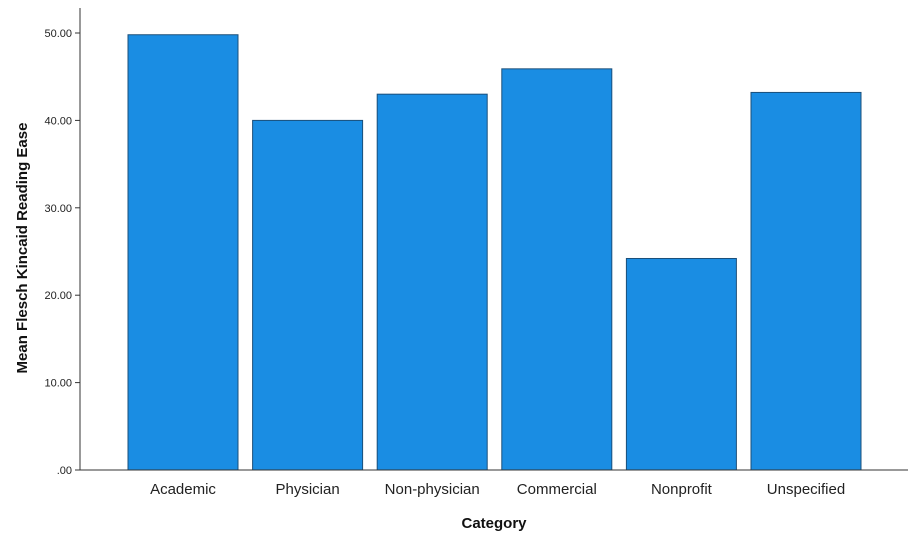 The height and width of the screenshot is (535, 909). I want to click on y-tick-label: 50.00, so click(58, 34).